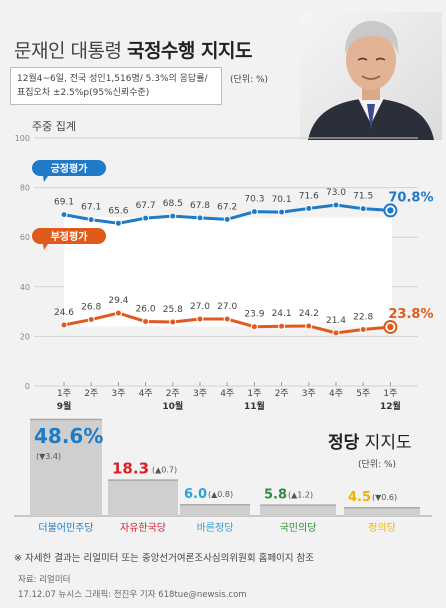 This screenshot has width=446, height=608. Describe the element at coordinates (118, 211) in the screenshot. I see `data-label: 65.6` at that location.